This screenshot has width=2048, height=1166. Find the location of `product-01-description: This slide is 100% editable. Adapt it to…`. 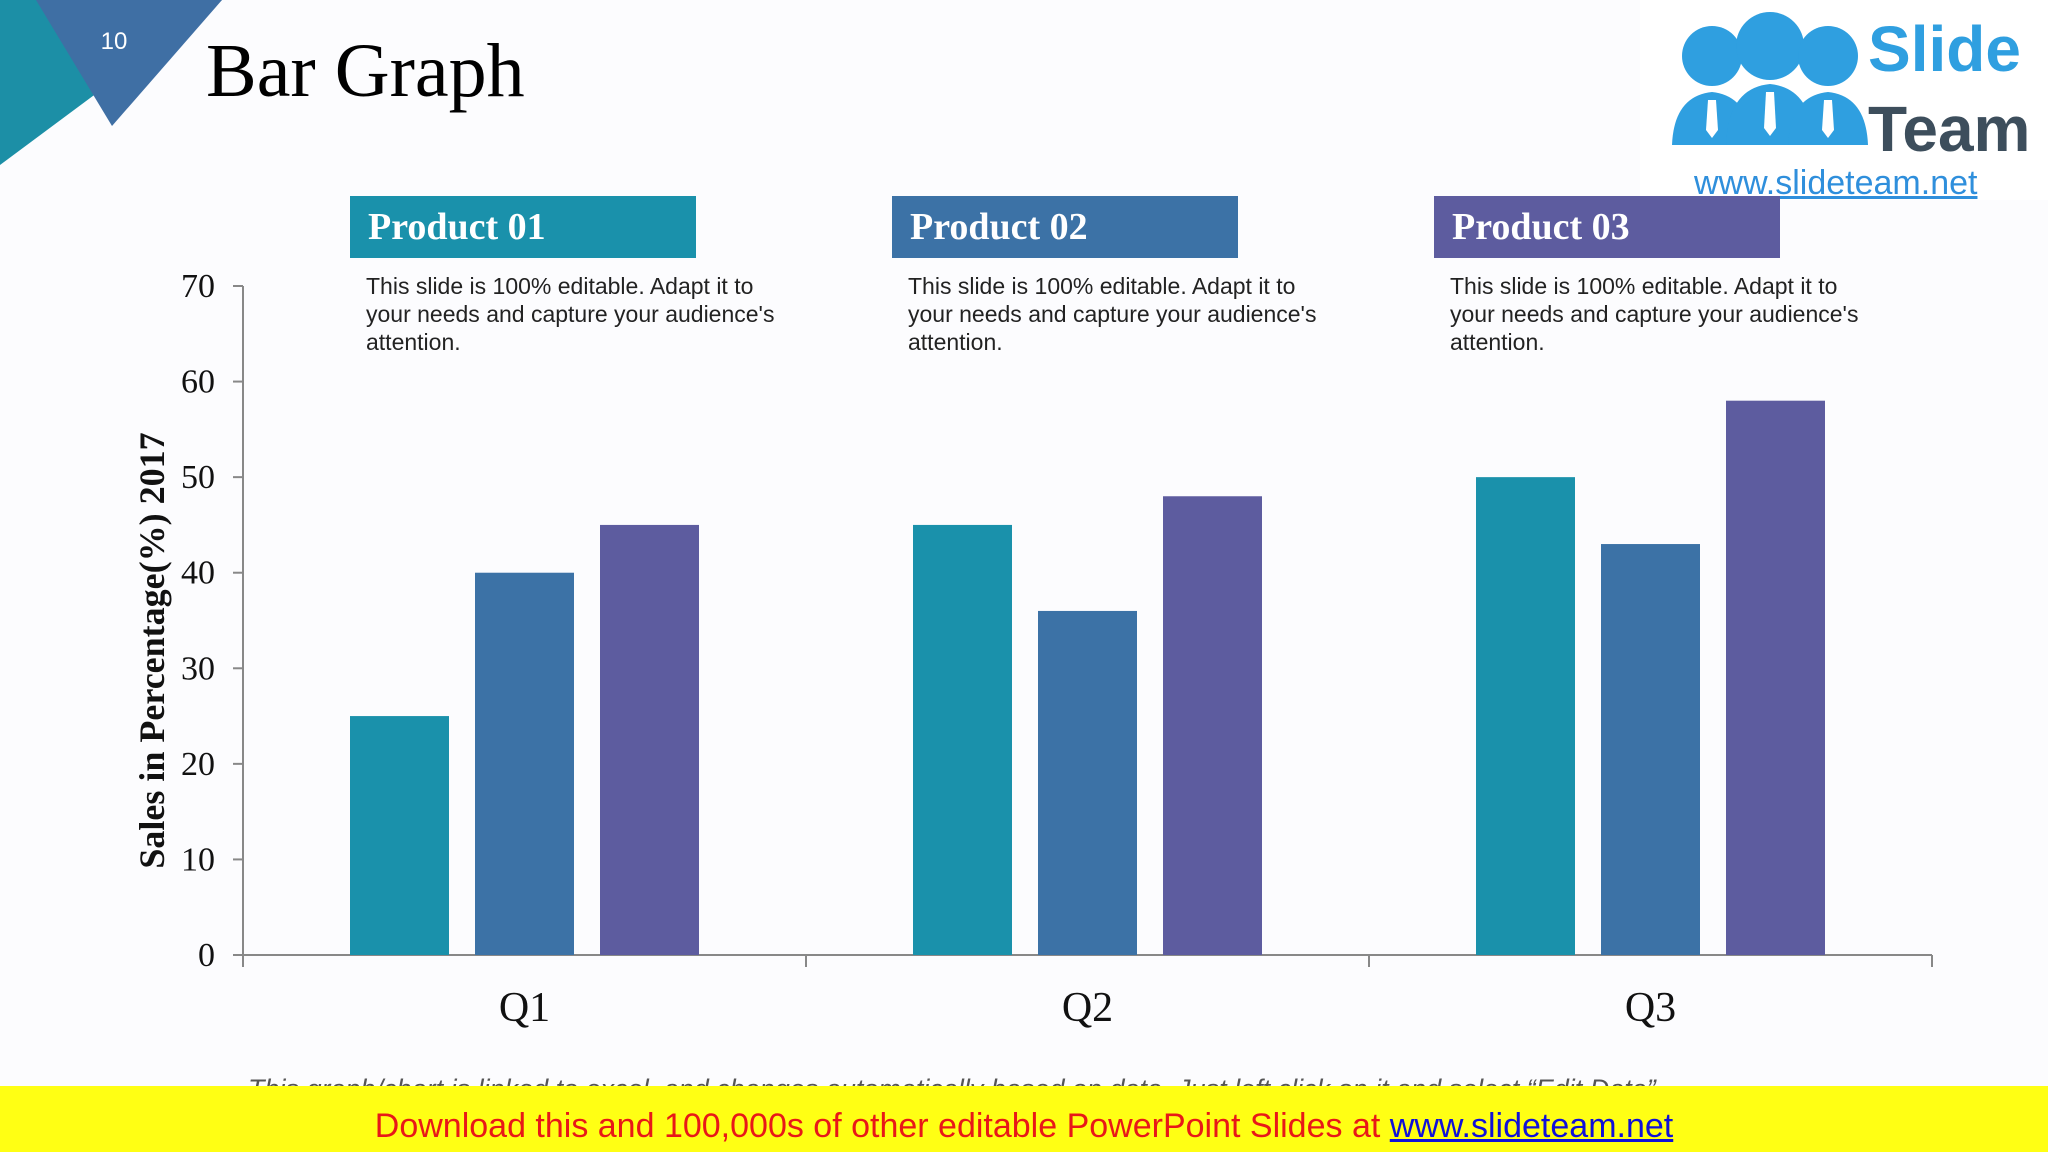

product-01-description: This slide is 100% editable. Adapt it to… is located at coordinates (570, 314).